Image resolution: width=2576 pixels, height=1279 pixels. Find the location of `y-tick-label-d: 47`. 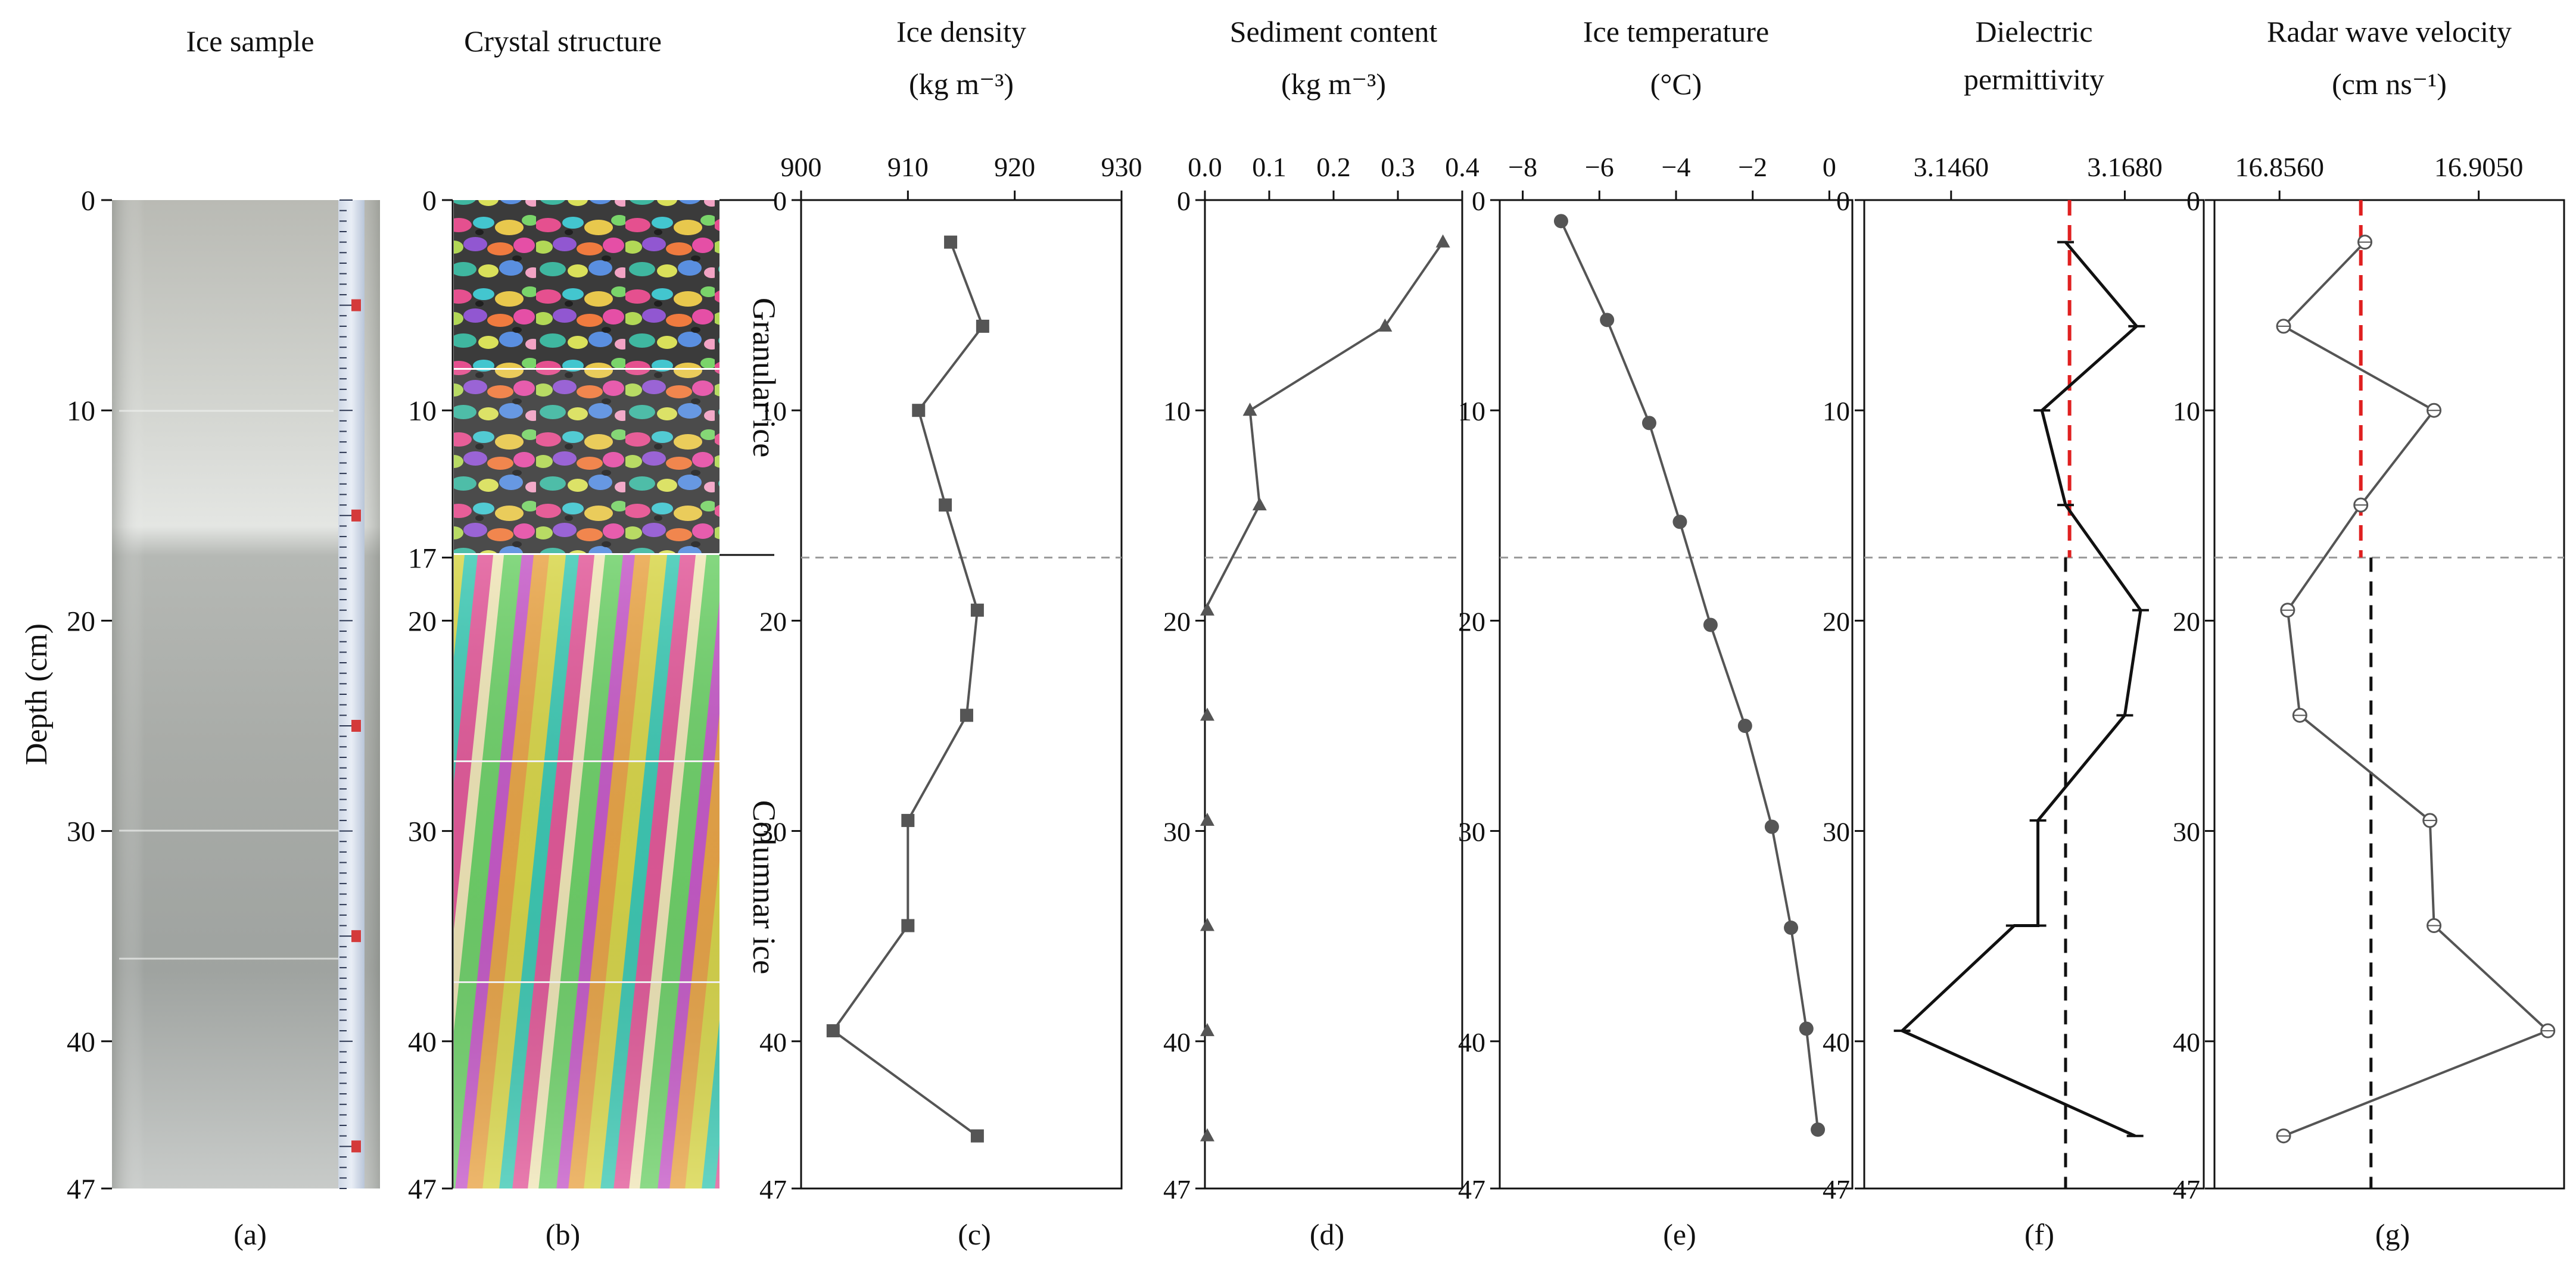

y-tick-label-d: 47 is located at coordinates (1177, 1189).